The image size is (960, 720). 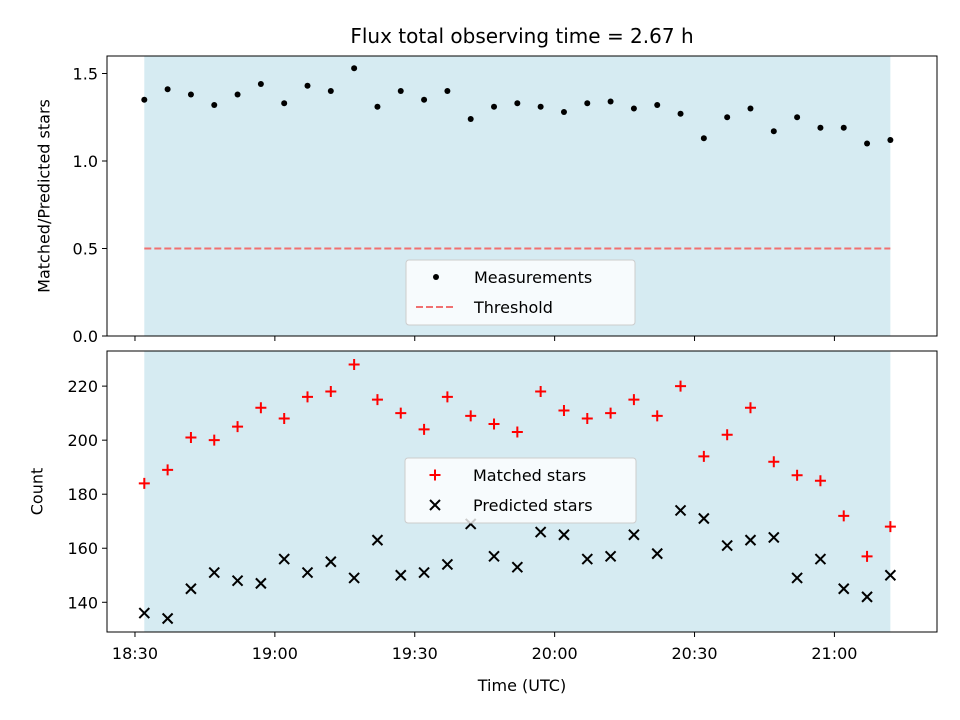 What do you see at coordinates (275, 653) in the screenshot?
I see `x-tick-label: 19:00` at bounding box center [275, 653].